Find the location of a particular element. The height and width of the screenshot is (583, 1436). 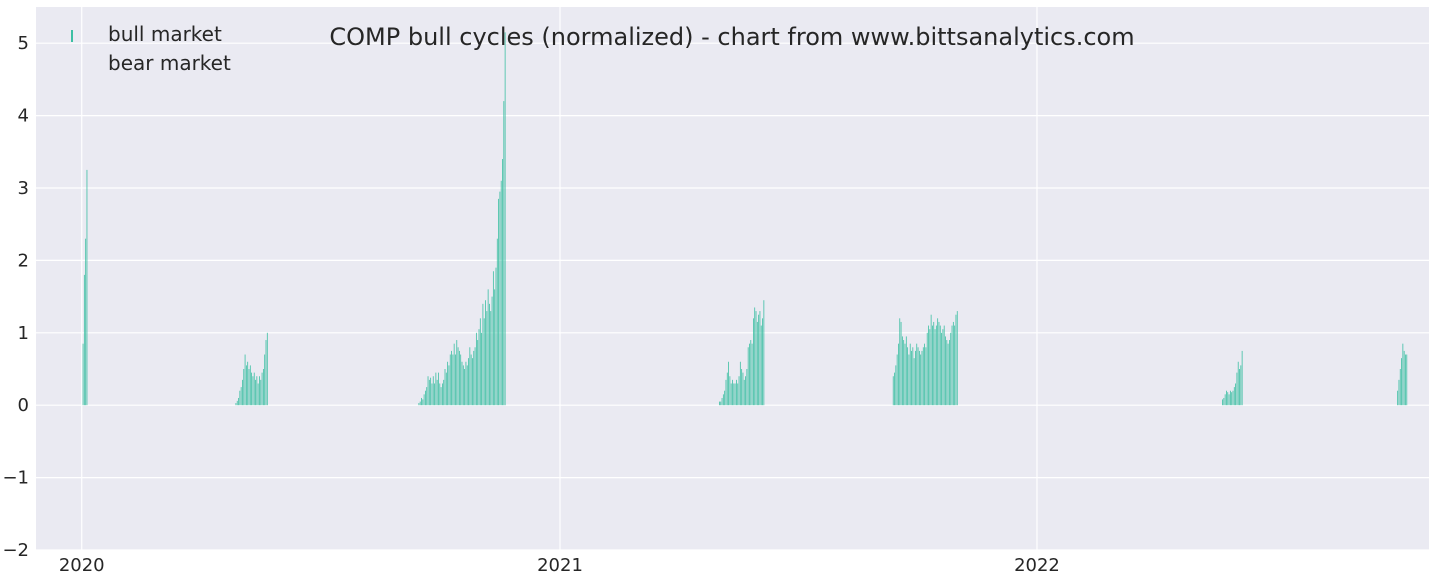

y-tick-label: 1 is located at coordinates (23, 333).